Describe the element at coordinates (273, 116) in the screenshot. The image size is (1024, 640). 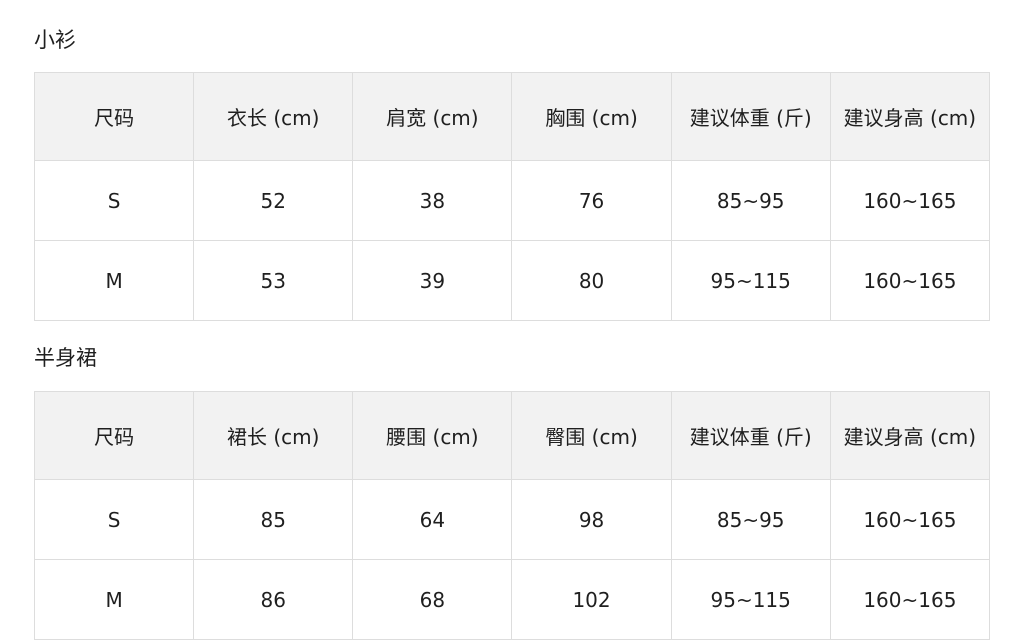
I see `header-cell: 衣长 (cm)` at that location.